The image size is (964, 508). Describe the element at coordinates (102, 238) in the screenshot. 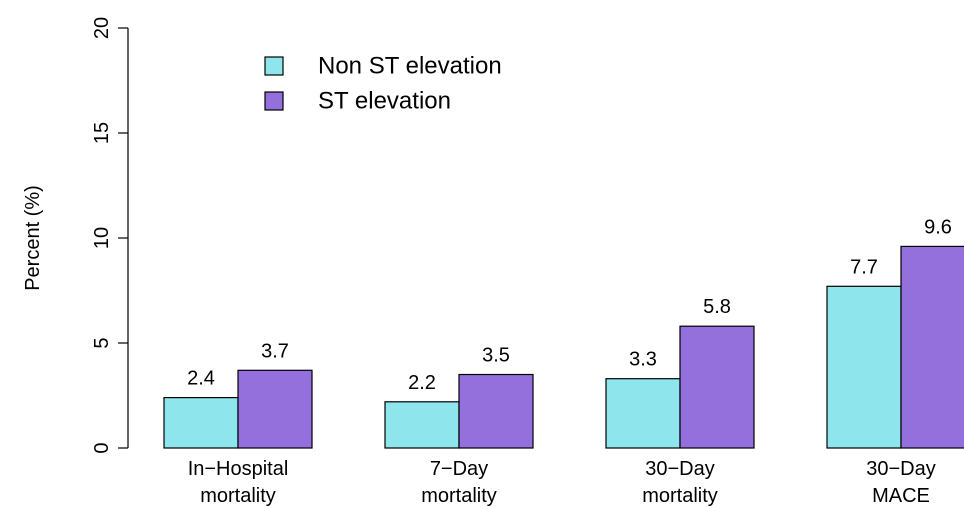

I see `y-tick-label: 10` at that location.